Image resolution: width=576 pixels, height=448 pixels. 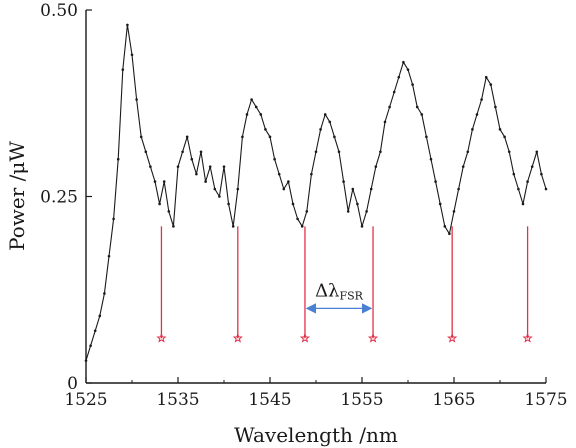 What do you see at coordinates (269, 400) in the screenshot?
I see `x-tick-label-2: 1545` at bounding box center [269, 400].